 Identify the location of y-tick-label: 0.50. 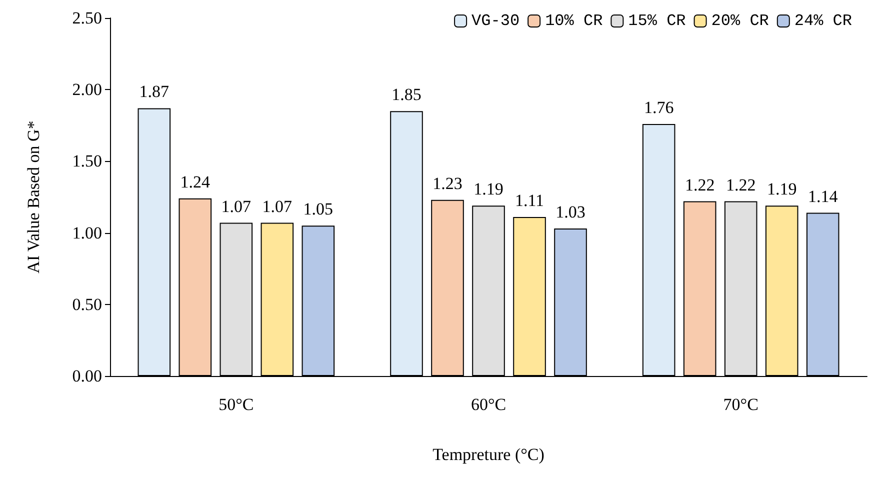
(87, 304).